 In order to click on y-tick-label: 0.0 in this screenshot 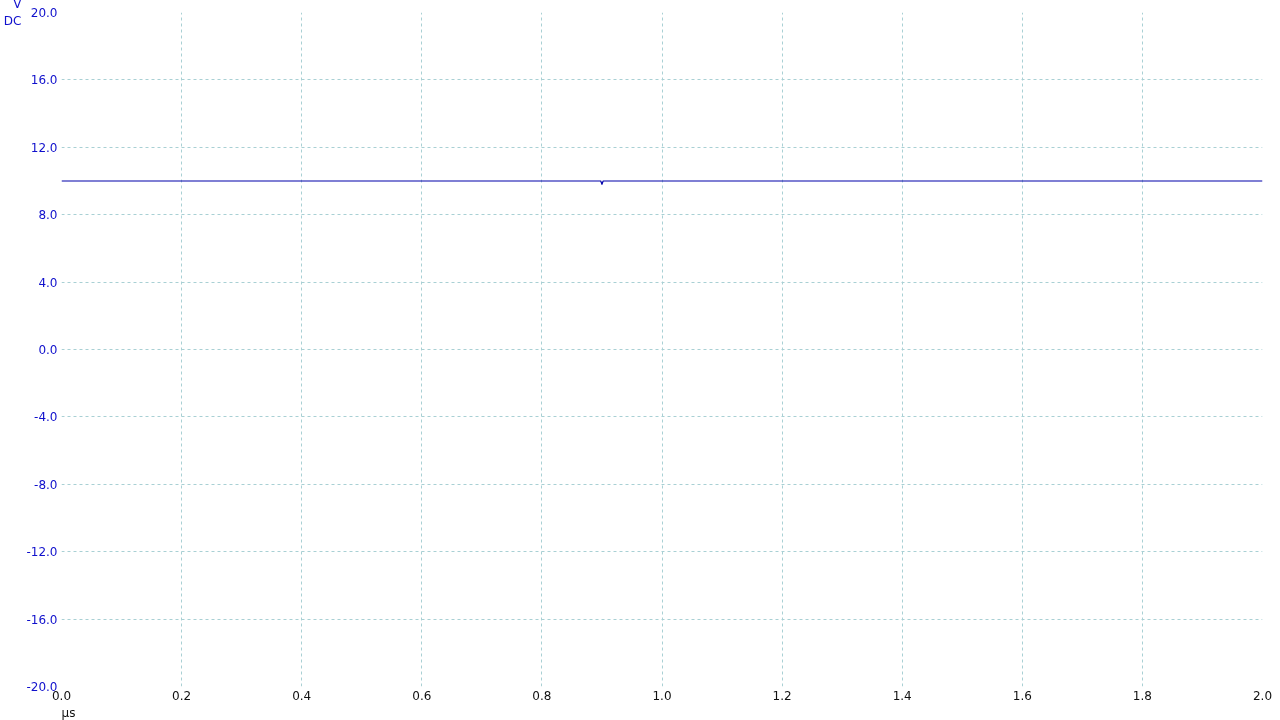, I will do `click(48, 350)`.